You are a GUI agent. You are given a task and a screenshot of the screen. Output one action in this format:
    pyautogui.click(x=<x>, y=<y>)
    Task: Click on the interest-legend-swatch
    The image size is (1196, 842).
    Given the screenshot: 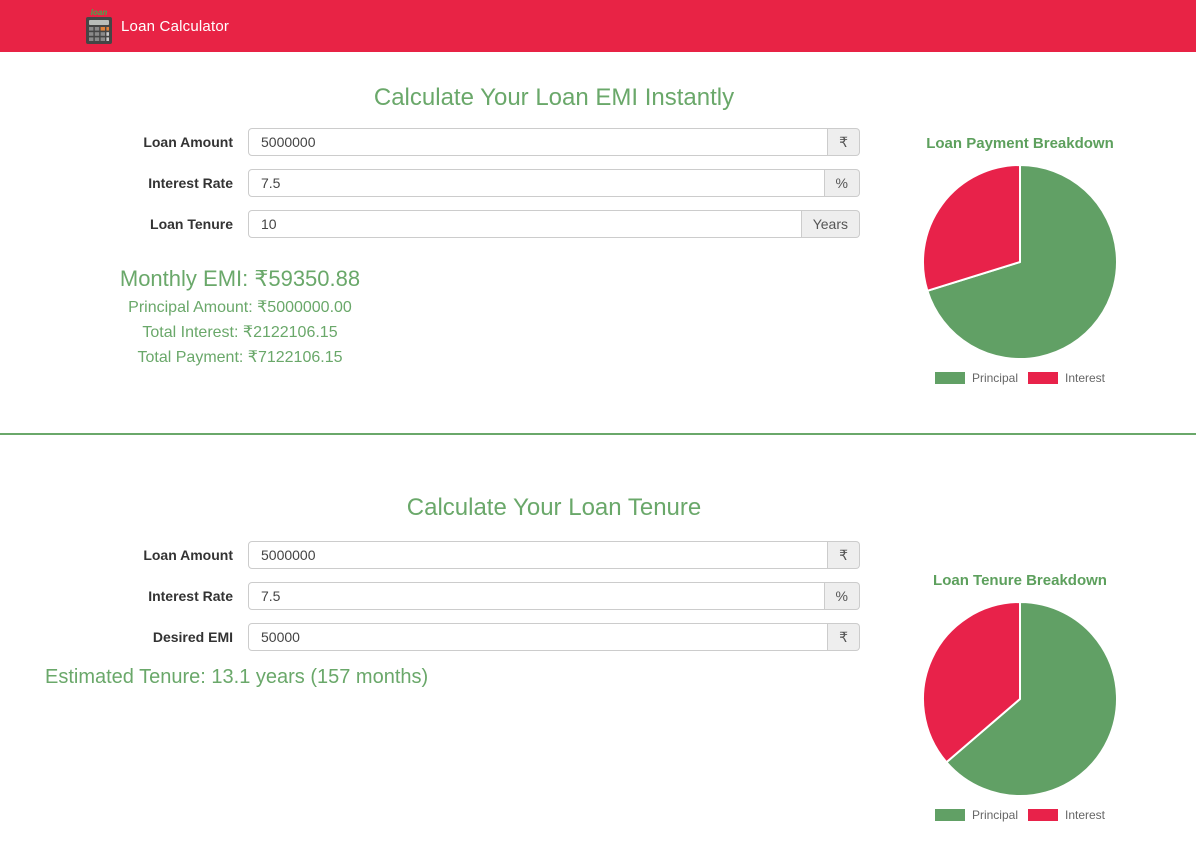 What is the action you would take?
    pyautogui.click(x=1043, y=378)
    